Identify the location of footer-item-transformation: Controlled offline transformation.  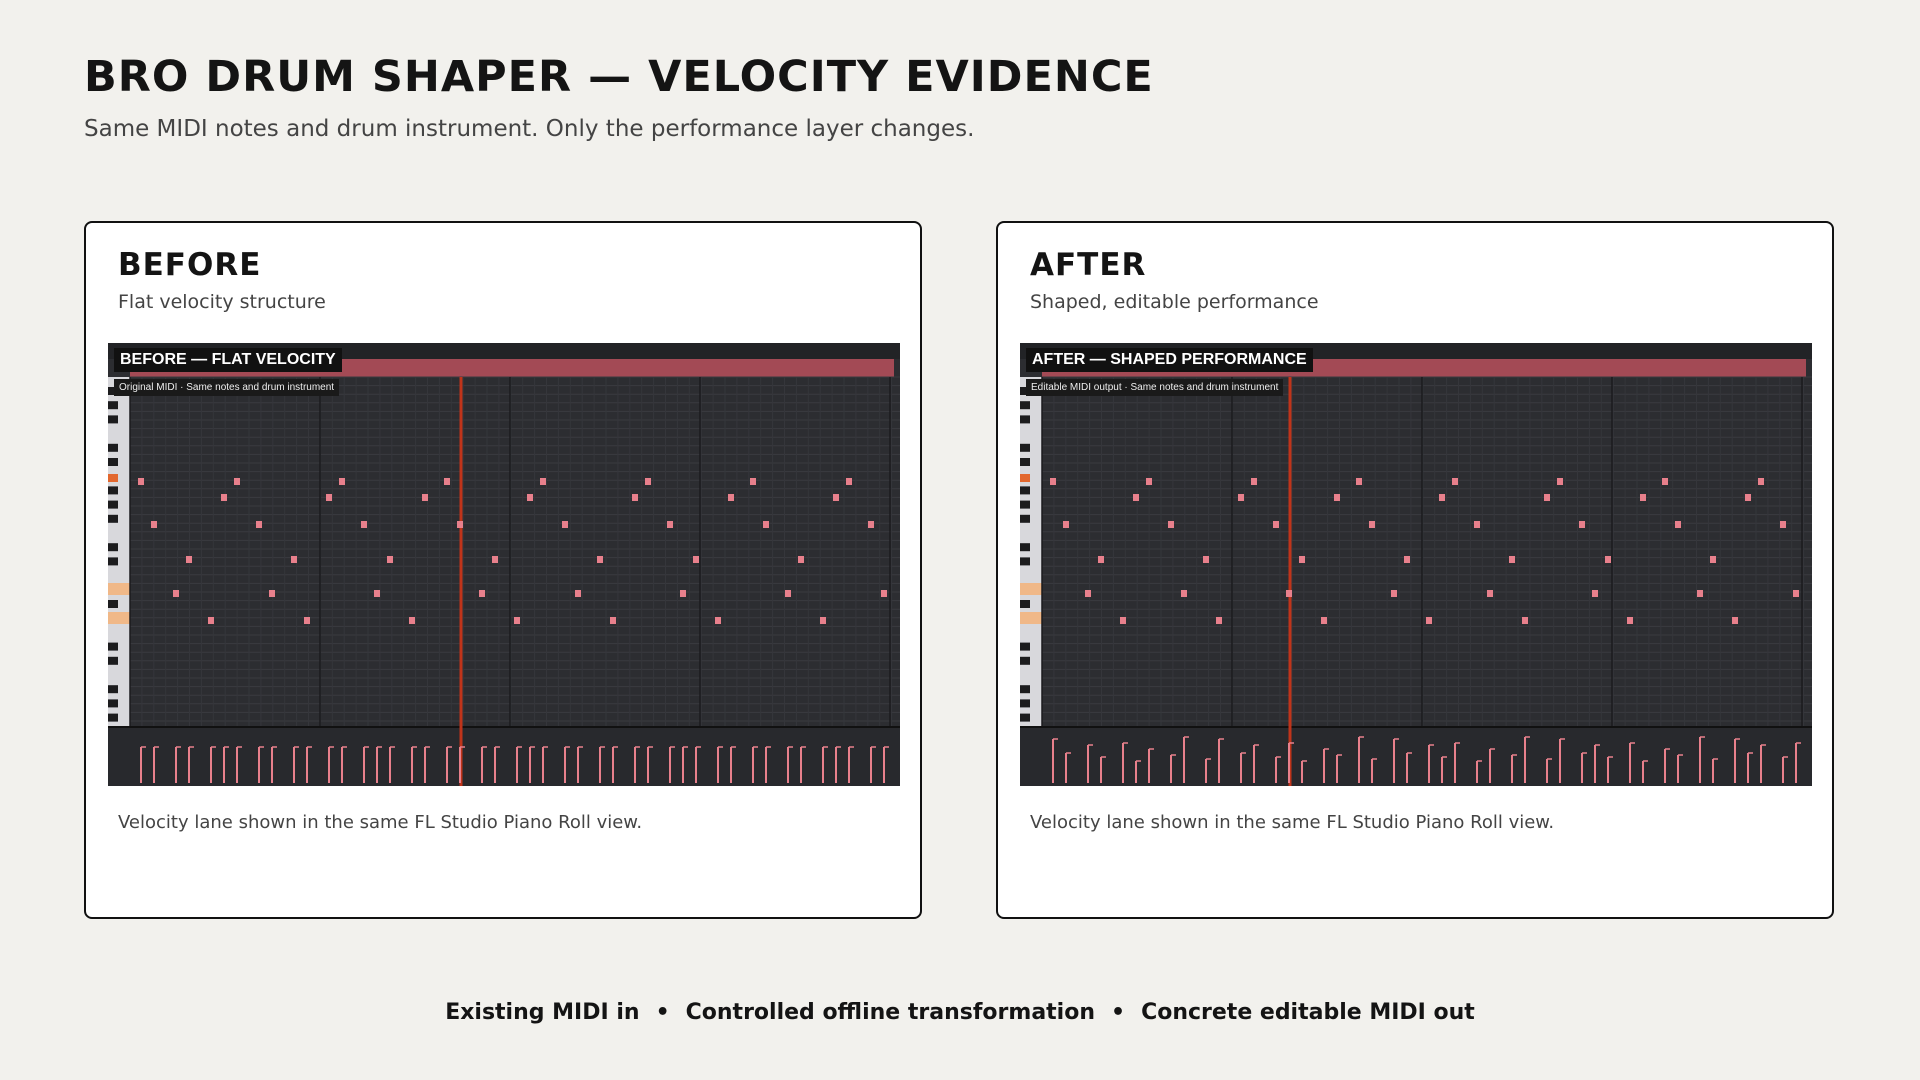
(890, 1012).